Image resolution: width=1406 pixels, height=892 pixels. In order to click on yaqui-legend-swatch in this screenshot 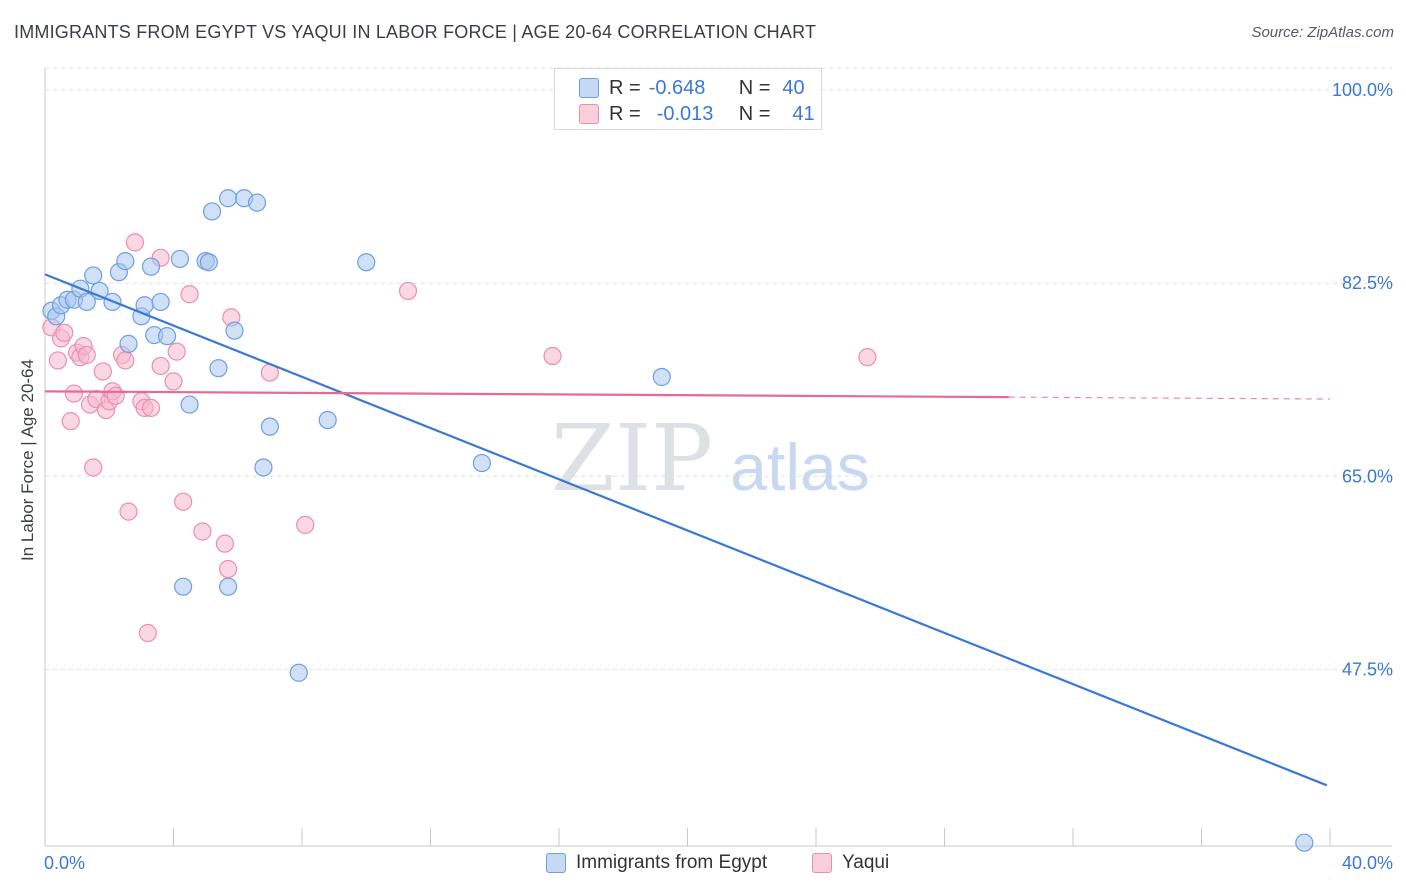, I will do `click(822, 863)`.